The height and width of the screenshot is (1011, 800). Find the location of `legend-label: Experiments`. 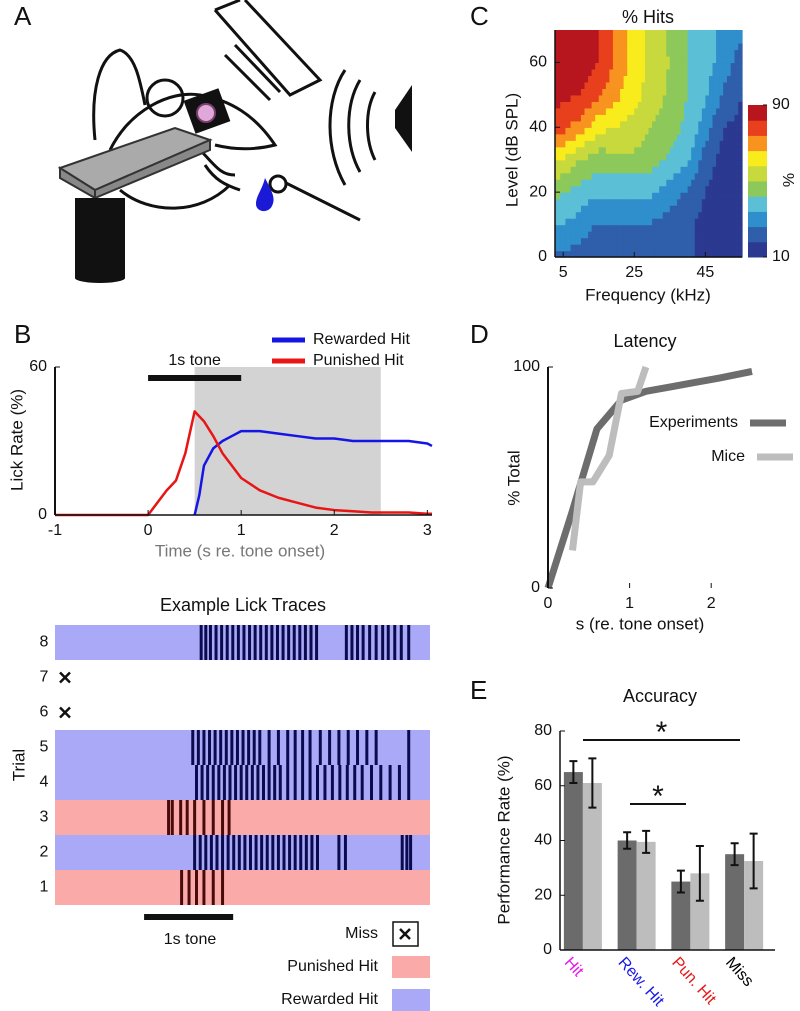

legend-label: Experiments is located at coordinates (693, 422).